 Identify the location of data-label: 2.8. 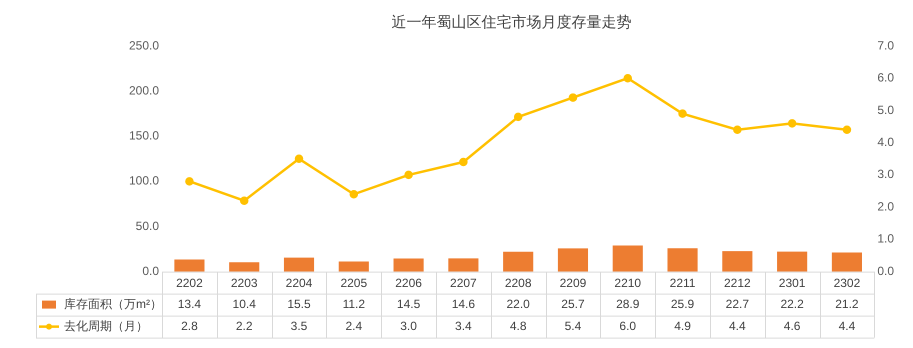
(189, 325).